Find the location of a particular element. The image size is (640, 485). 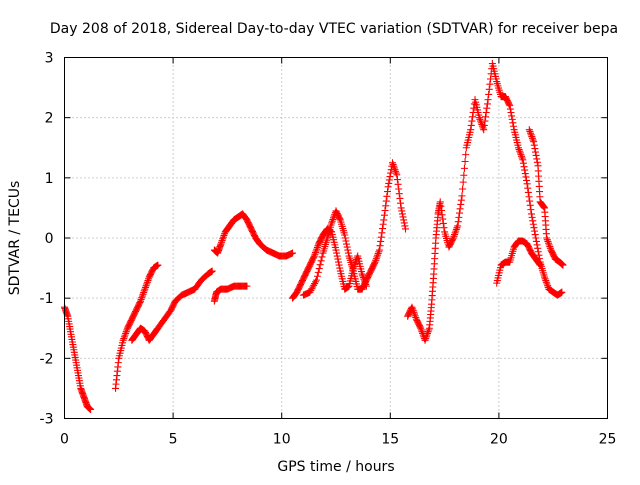

x-axis-label: GPS time / hours is located at coordinates (335, 467).